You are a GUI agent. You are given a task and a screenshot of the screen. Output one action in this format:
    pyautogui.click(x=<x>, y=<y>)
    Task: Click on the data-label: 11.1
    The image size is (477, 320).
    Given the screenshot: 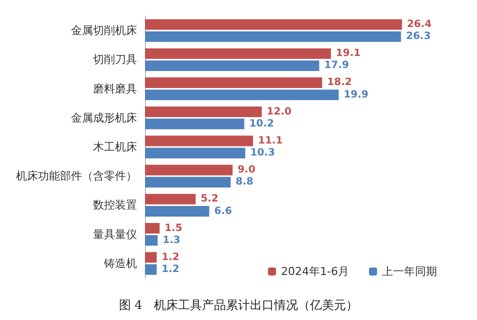 What is the action you would take?
    pyautogui.click(x=270, y=140)
    